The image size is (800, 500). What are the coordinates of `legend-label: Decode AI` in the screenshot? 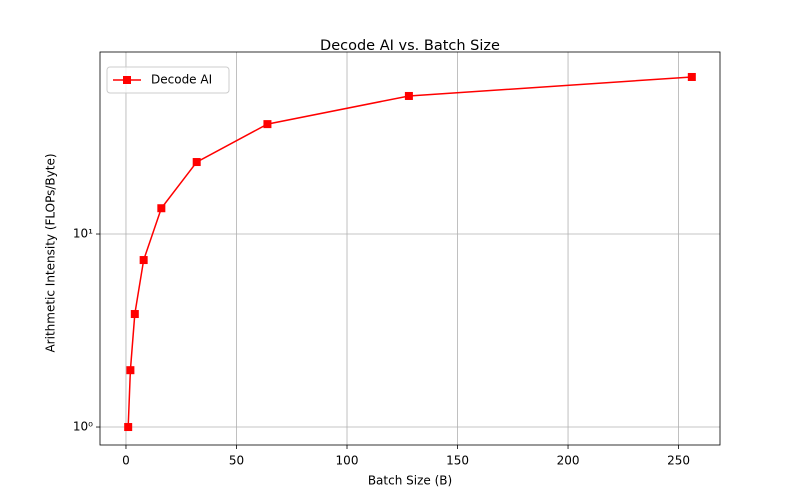 It's located at (181, 80).